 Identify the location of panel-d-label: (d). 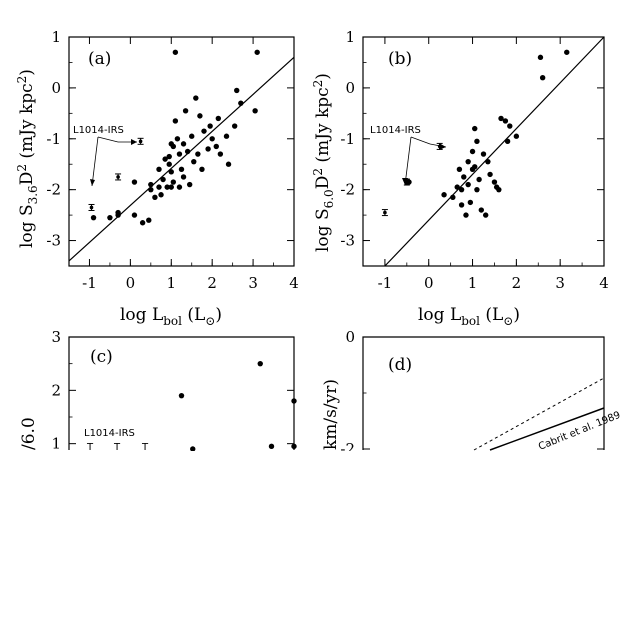
(400, 365).